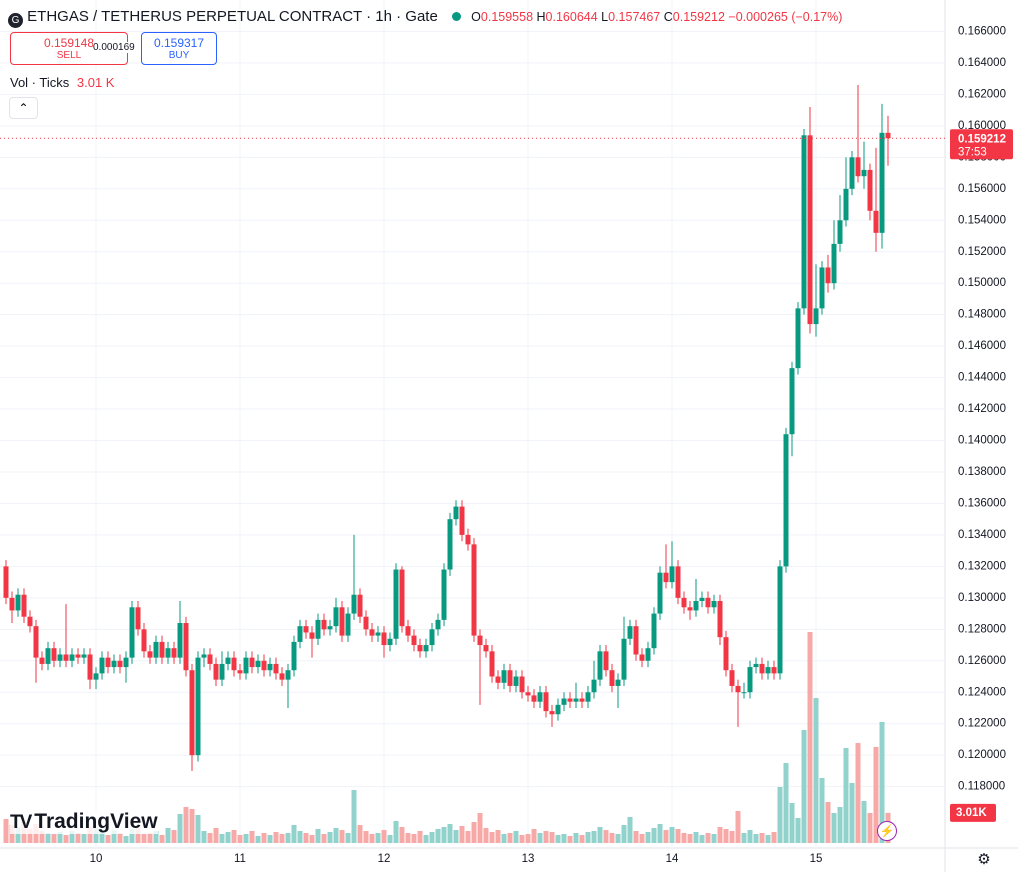 This screenshot has height=872, width=1018. What do you see at coordinates (982, 692) in the screenshot?
I see `y-tick-label: 0.124000` at bounding box center [982, 692].